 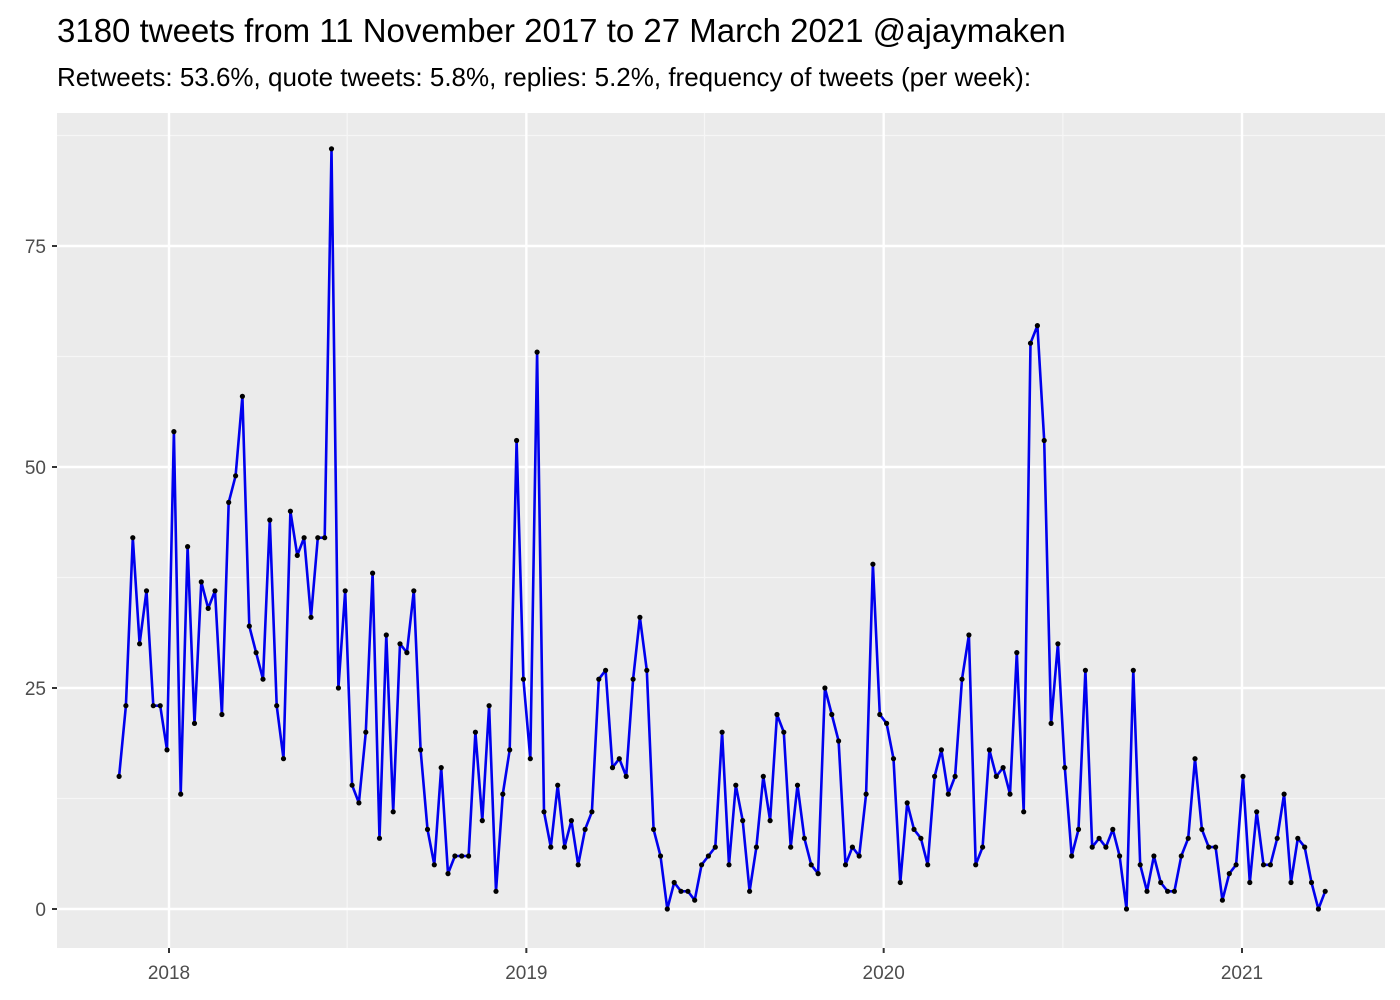 What do you see at coordinates (1242, 973) in the screenshot?
I see `x-tick-label: 2021` at bounding box center [1242, 973].